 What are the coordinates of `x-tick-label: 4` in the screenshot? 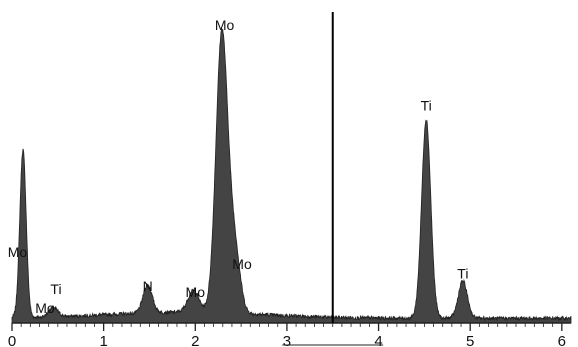 It's located at (378, 340).